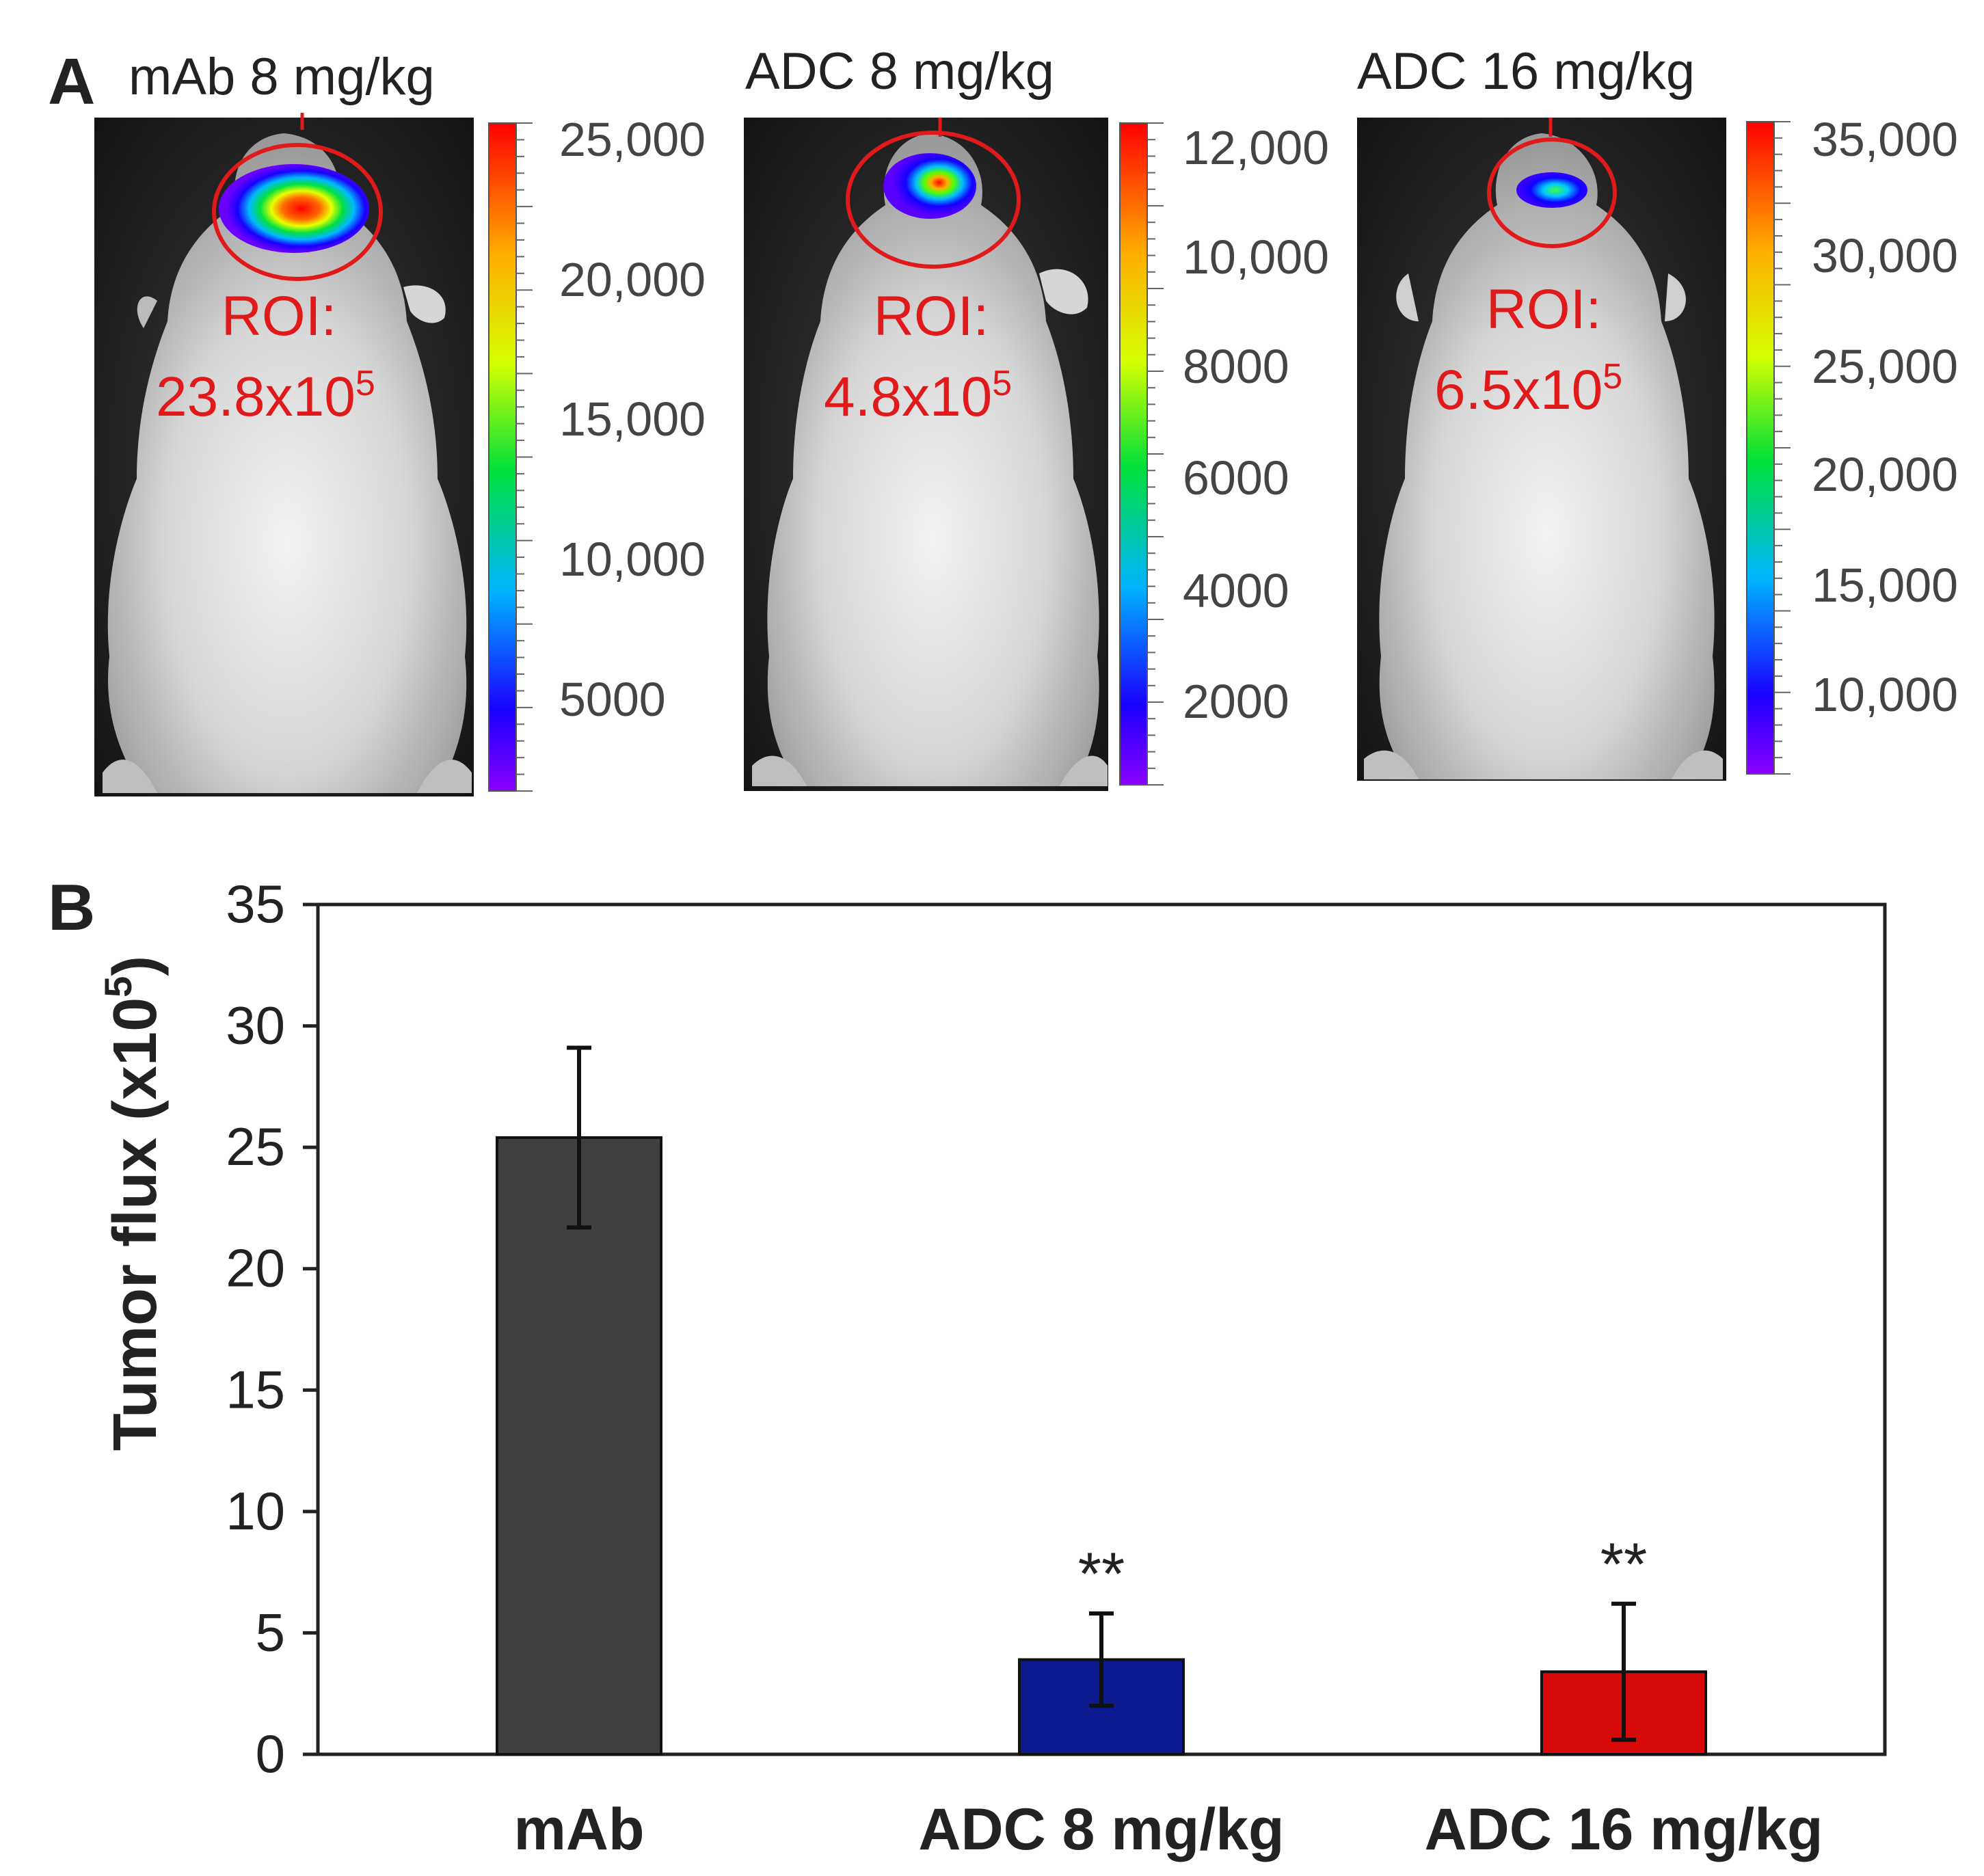  I want to click on roi-value: 23.8x105, so click(265, 396).